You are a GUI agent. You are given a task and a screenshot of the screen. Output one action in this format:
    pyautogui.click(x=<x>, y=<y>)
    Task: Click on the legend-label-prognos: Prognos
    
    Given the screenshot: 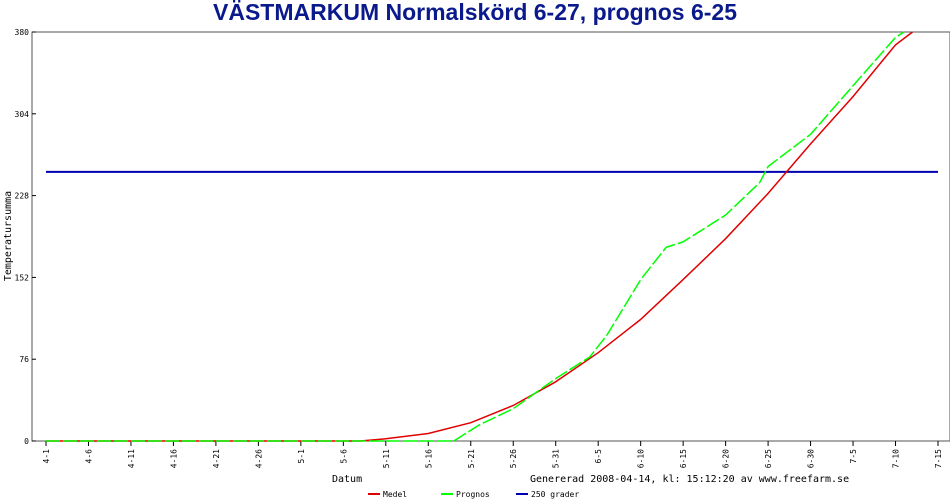 What is the action you would take?
    pyautogui.click(x=473, y=494)
    